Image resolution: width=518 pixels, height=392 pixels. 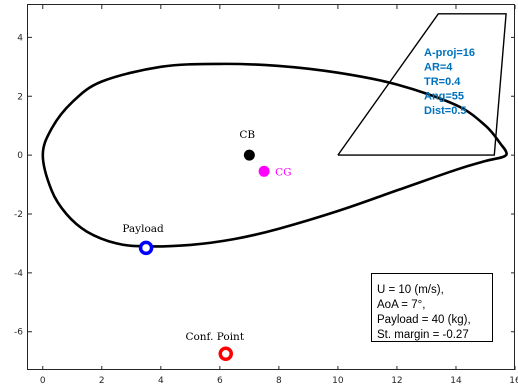 I want to click on cb-label: CB, so click(x=247, y=135).